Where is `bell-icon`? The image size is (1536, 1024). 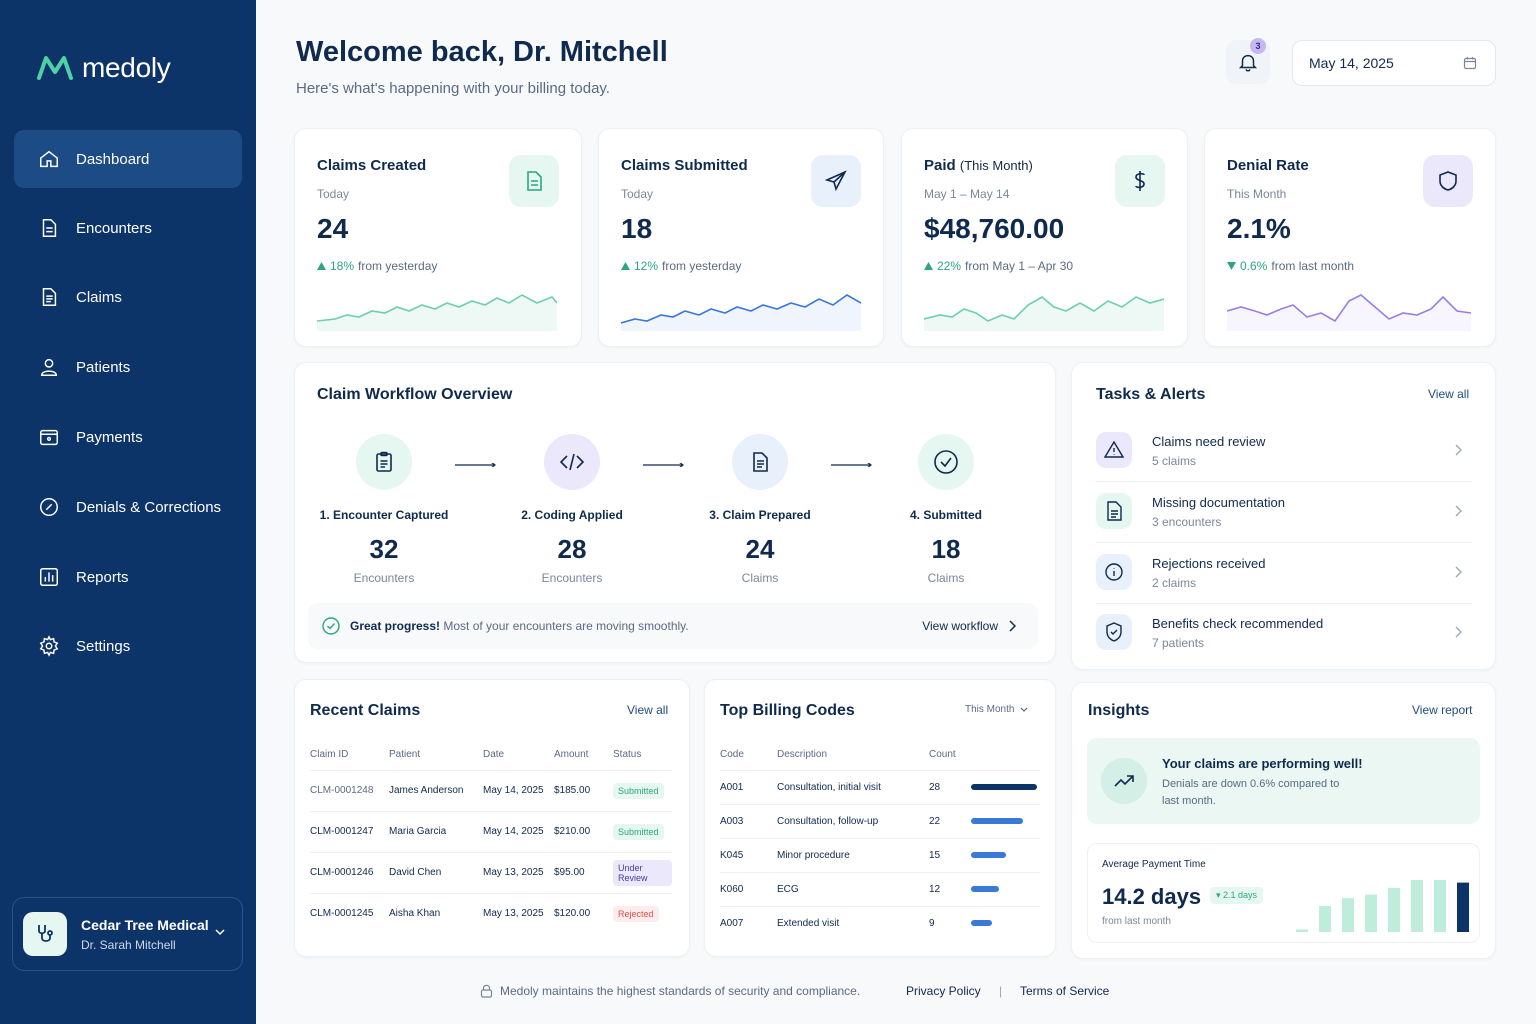 bell-icon is located at coordinates (1248, 63).